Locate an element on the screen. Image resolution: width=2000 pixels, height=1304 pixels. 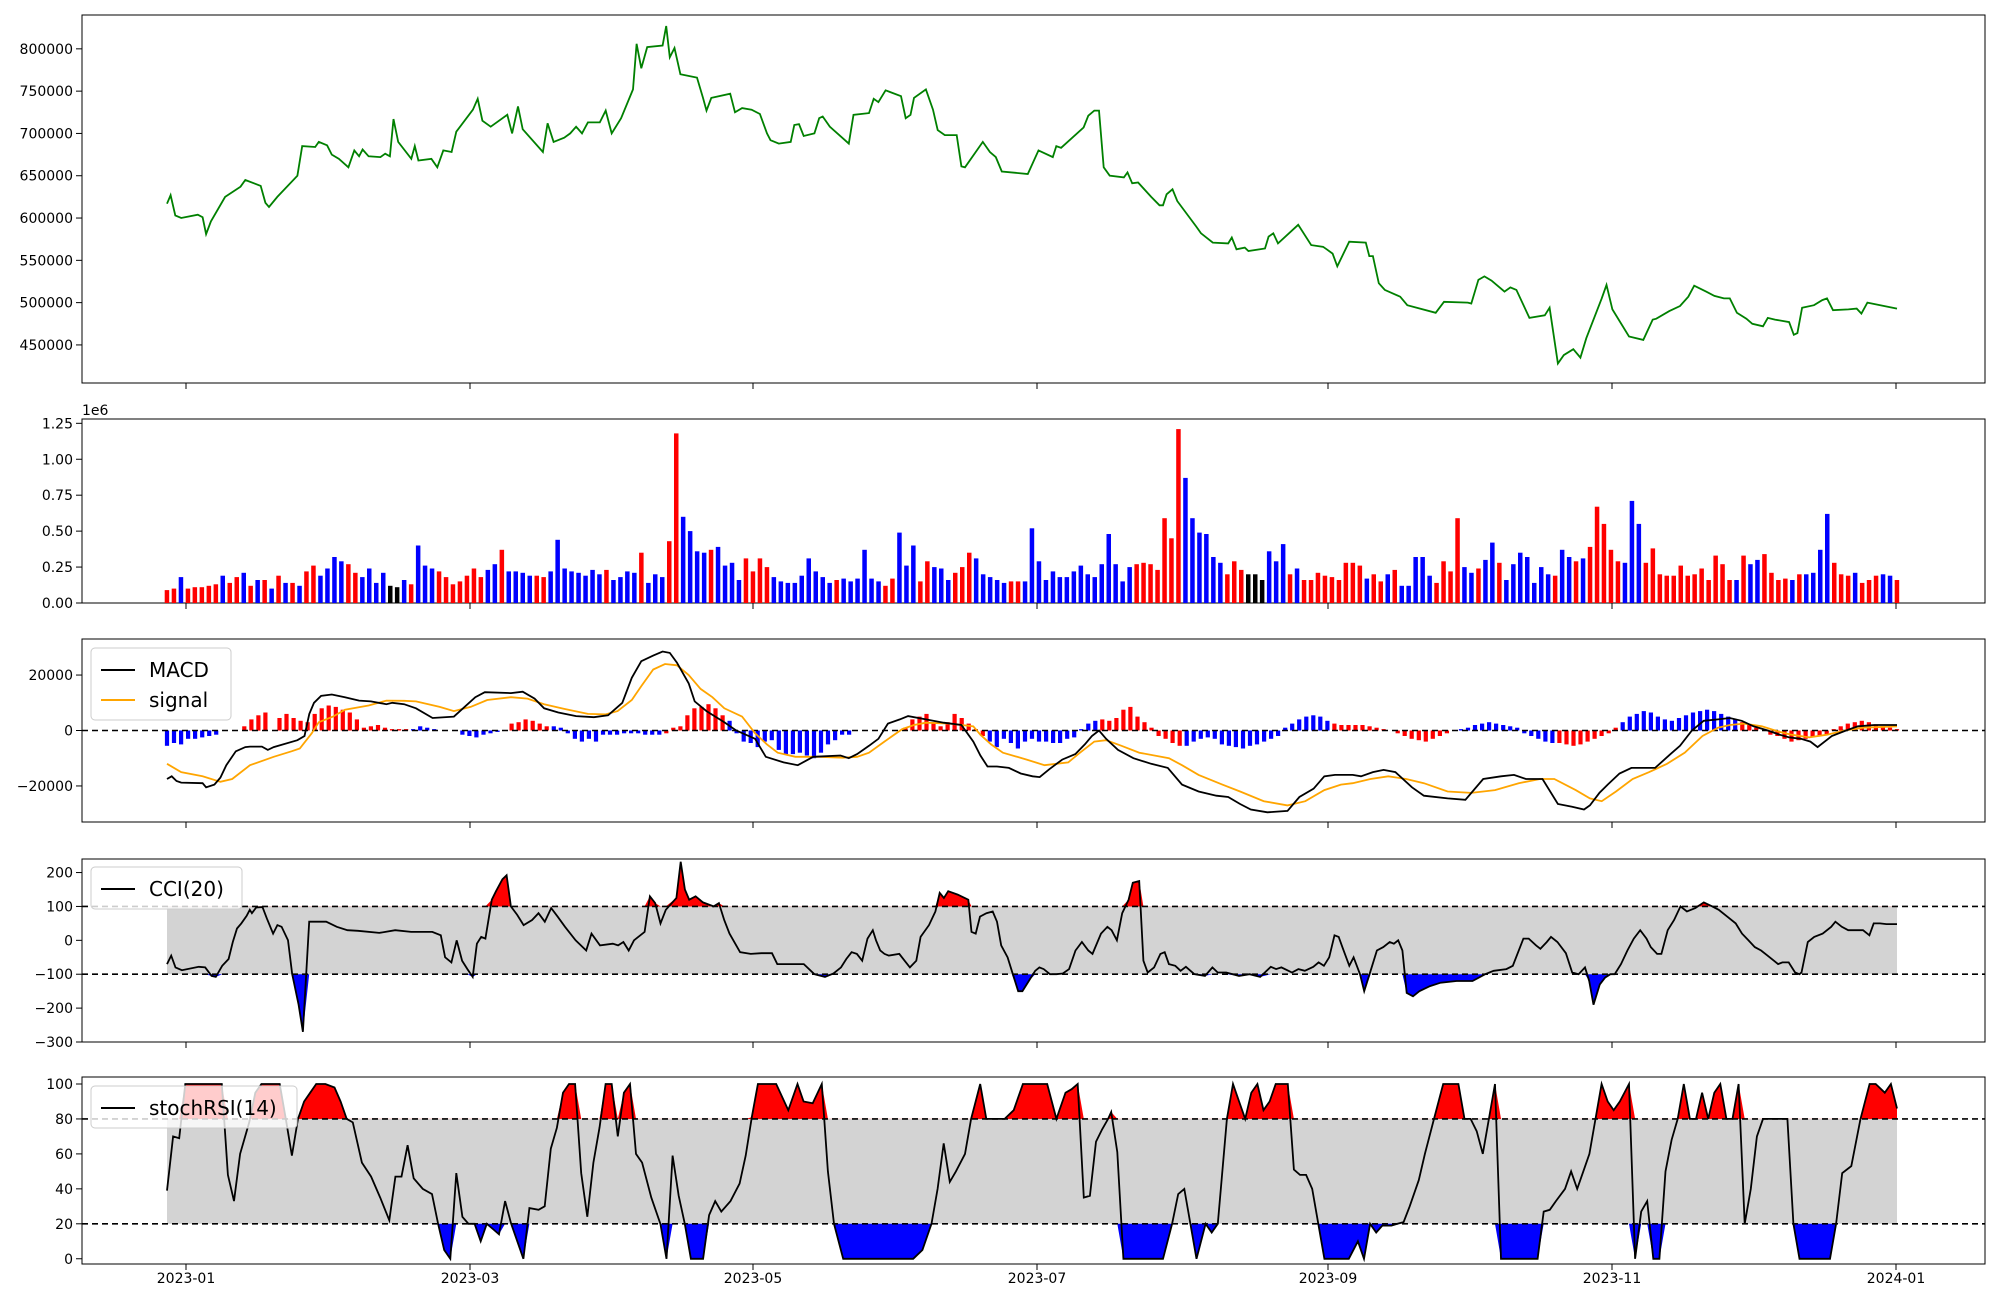
volume-y-tick-label: 0.00 is located at coordinates (57, 604).